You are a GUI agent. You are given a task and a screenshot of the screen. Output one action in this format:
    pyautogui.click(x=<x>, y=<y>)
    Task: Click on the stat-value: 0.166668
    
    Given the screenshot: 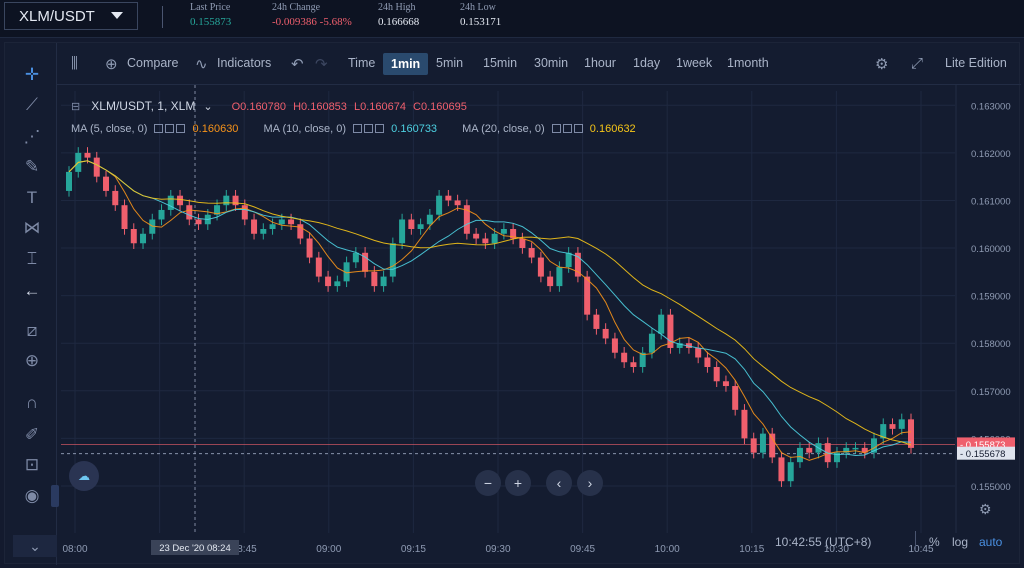 What is the action you would take?
    pyautogui.click(x=399, y=22)
    